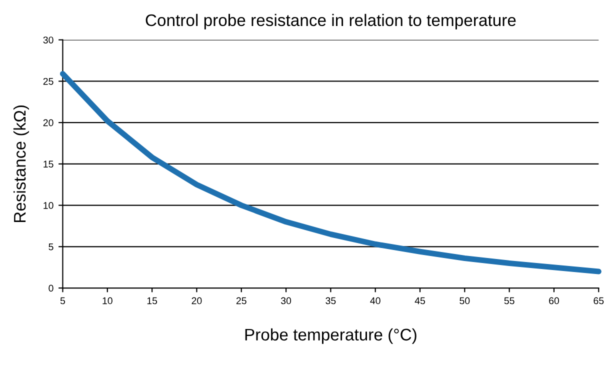 The image size is (609, 376). Describe the element at coordinates (375, 300) in the screenshot. I see `x-tick-label: 40` at that location.